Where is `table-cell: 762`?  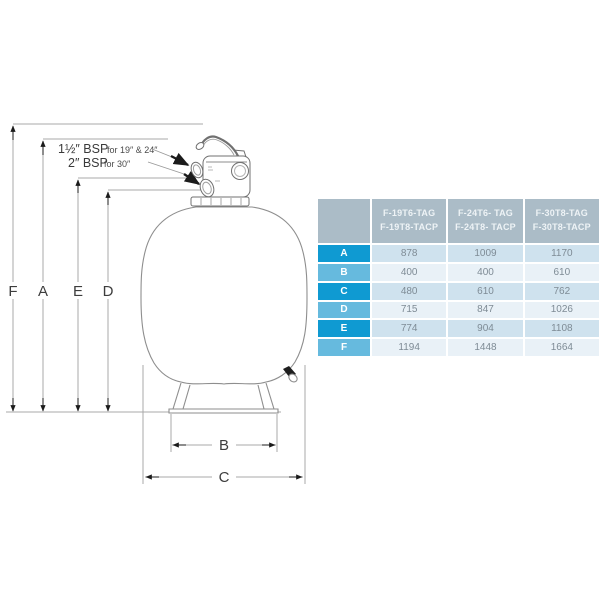 table-cell: 762 is located at coordinates (561, 291).